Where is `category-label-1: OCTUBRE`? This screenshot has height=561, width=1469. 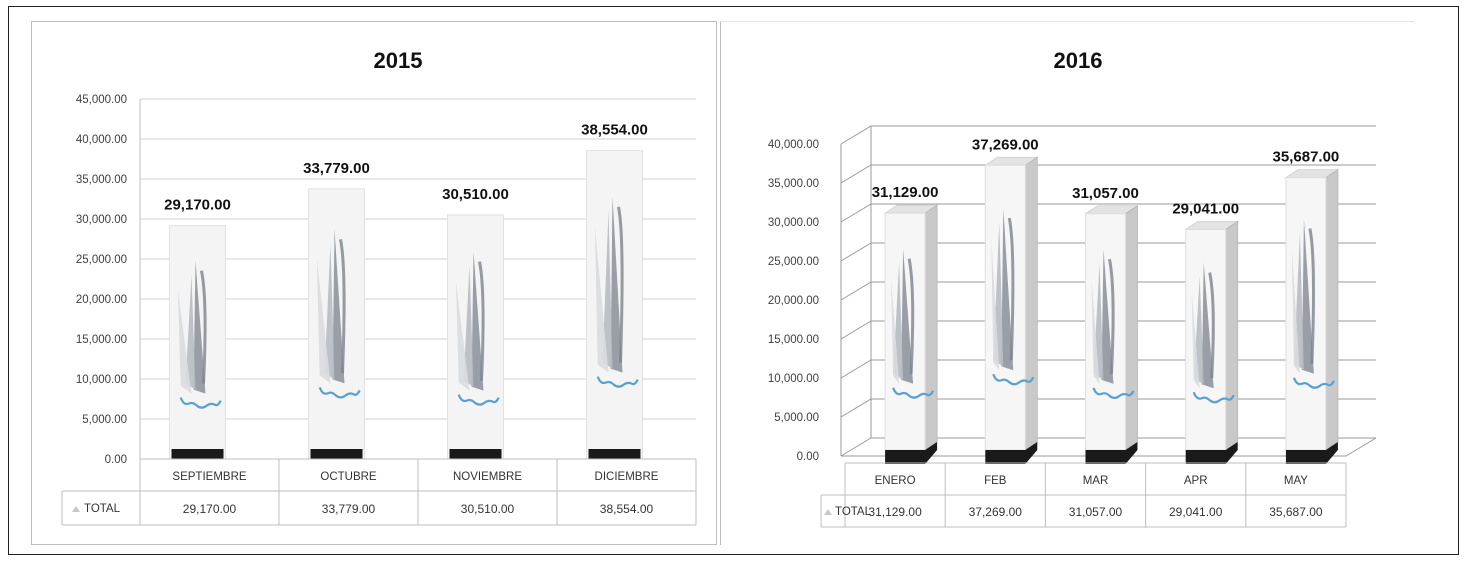 category-label-1: OCTUBRE is located at coordinates (348, 477).